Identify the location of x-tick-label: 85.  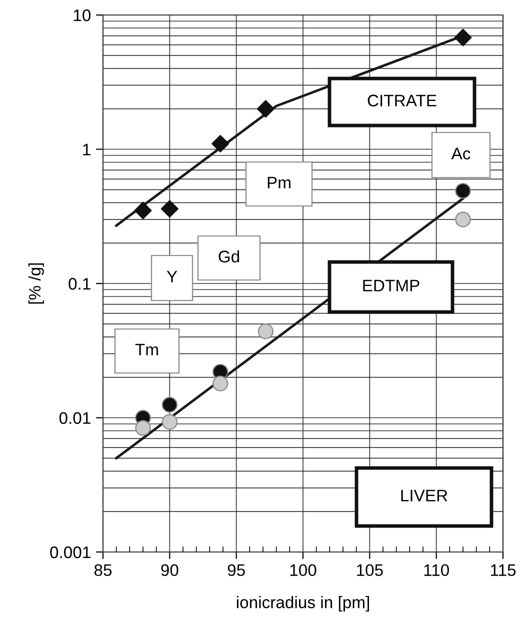
(103, 570).